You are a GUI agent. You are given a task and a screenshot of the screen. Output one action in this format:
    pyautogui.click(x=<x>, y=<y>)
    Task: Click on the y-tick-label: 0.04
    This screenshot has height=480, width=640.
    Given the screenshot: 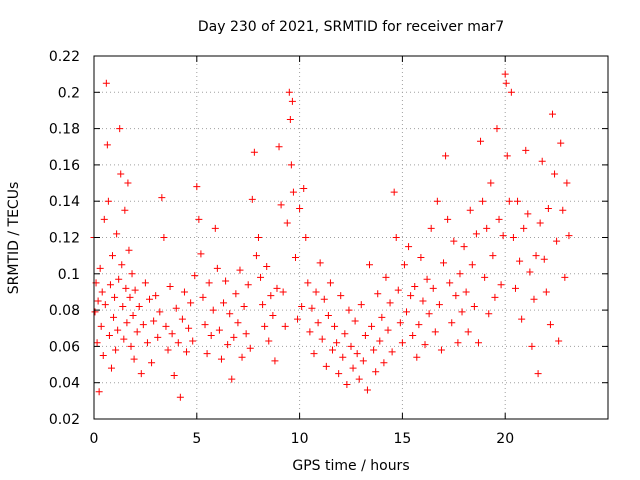 What is the action you would take?
    pyautogui.click(x=64, y=384)
    